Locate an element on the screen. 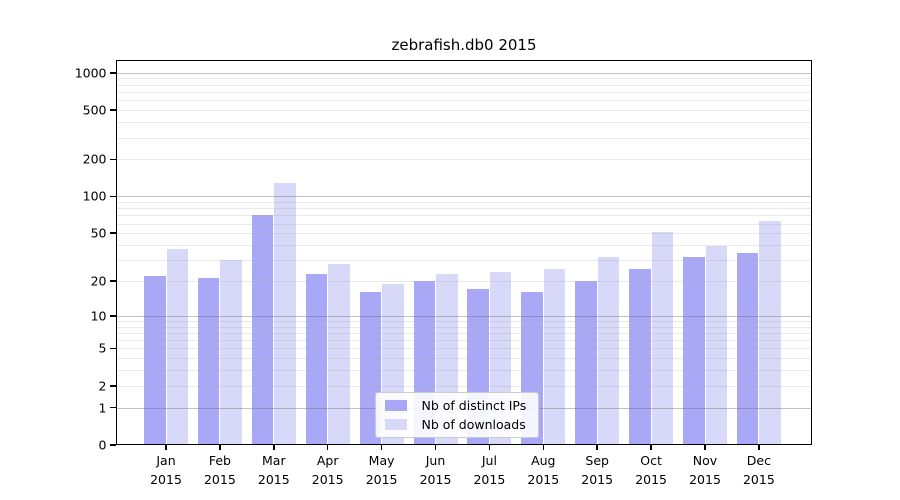 The image size is (900, 500). x-tick-mark-nov is located at coordinates (705, 447).